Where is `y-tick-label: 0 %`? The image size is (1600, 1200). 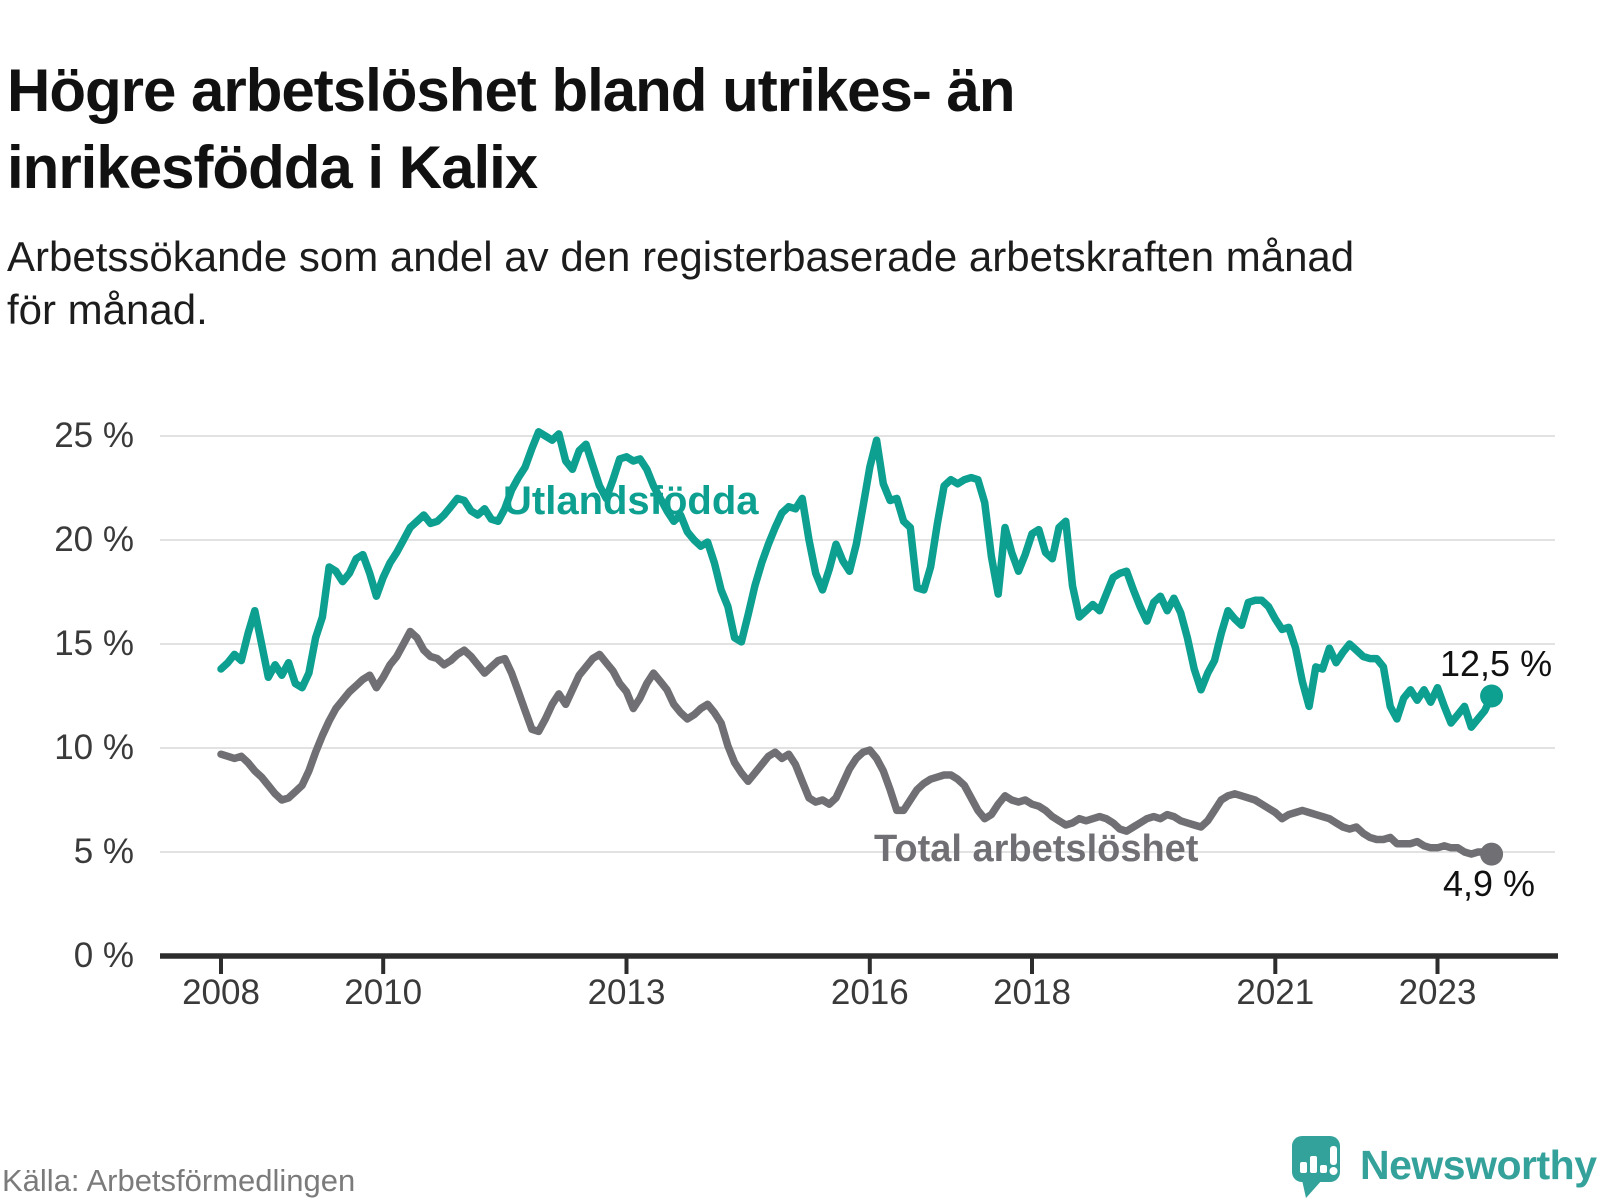 y-tick-label: 0 % is located at coordinates (103, 955).